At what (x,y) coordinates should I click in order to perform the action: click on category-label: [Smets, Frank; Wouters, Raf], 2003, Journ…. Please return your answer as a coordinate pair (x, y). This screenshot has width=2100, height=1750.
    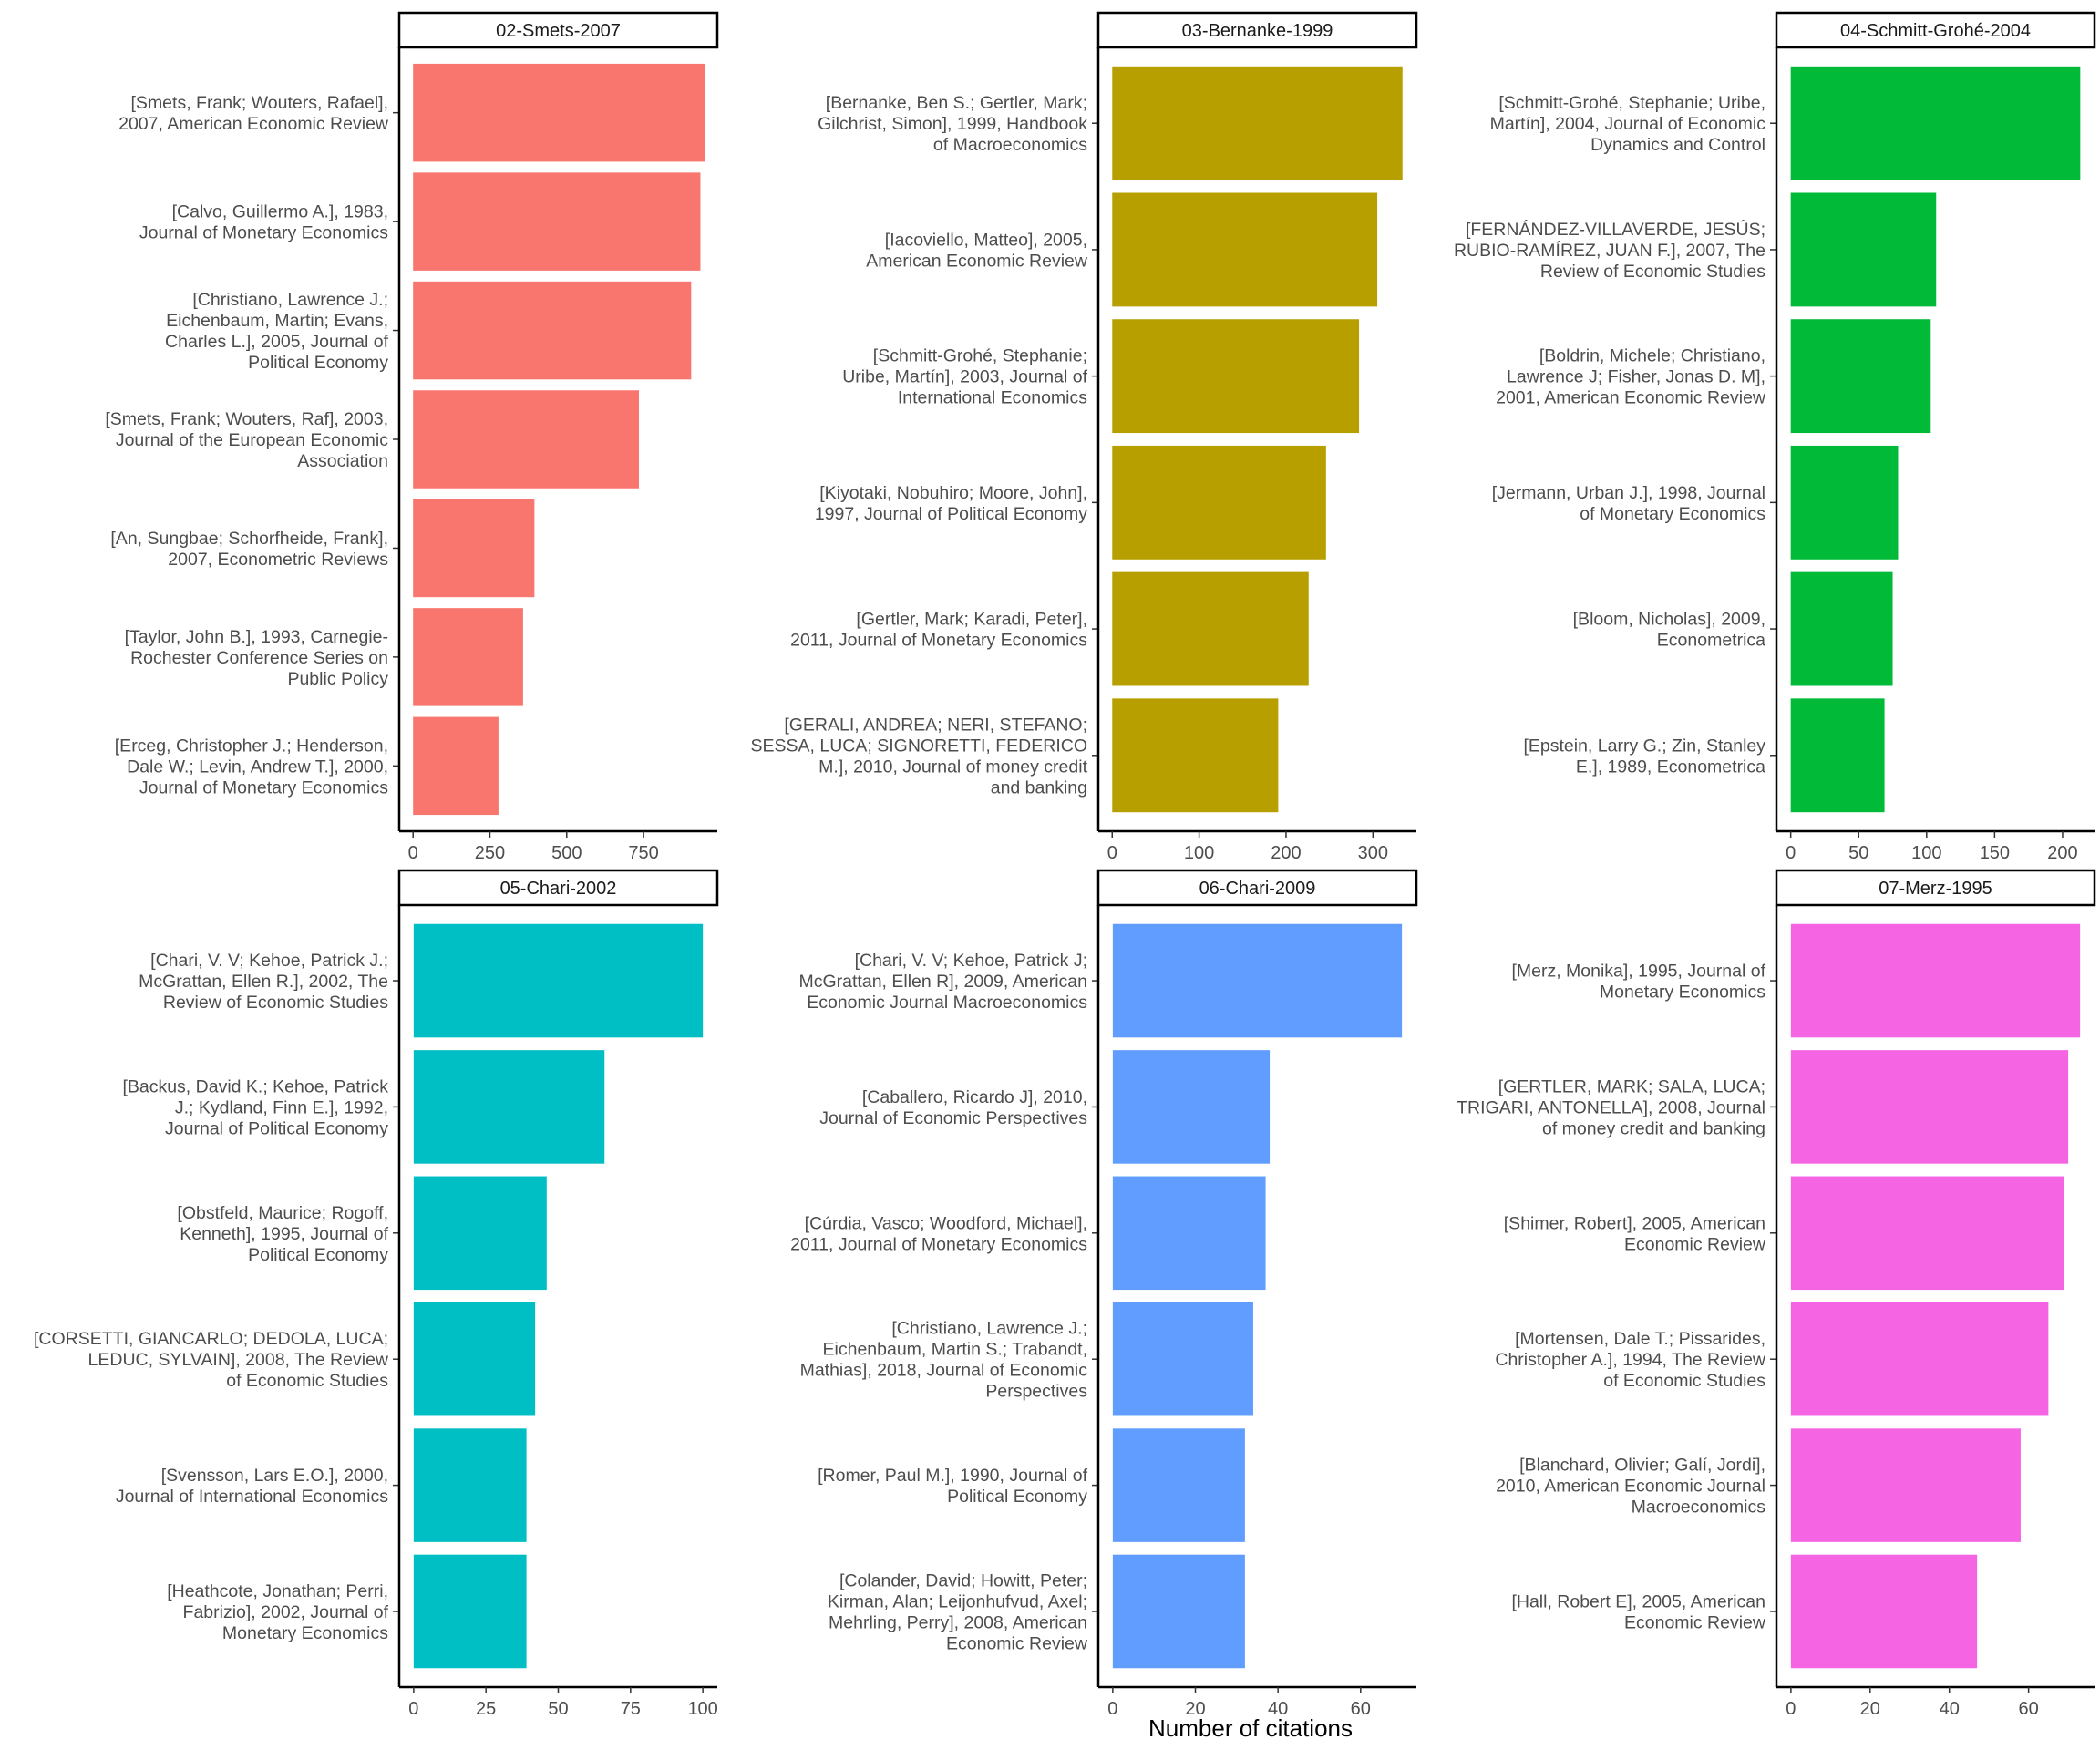
    Looking at the image, I should click on (247, 440).